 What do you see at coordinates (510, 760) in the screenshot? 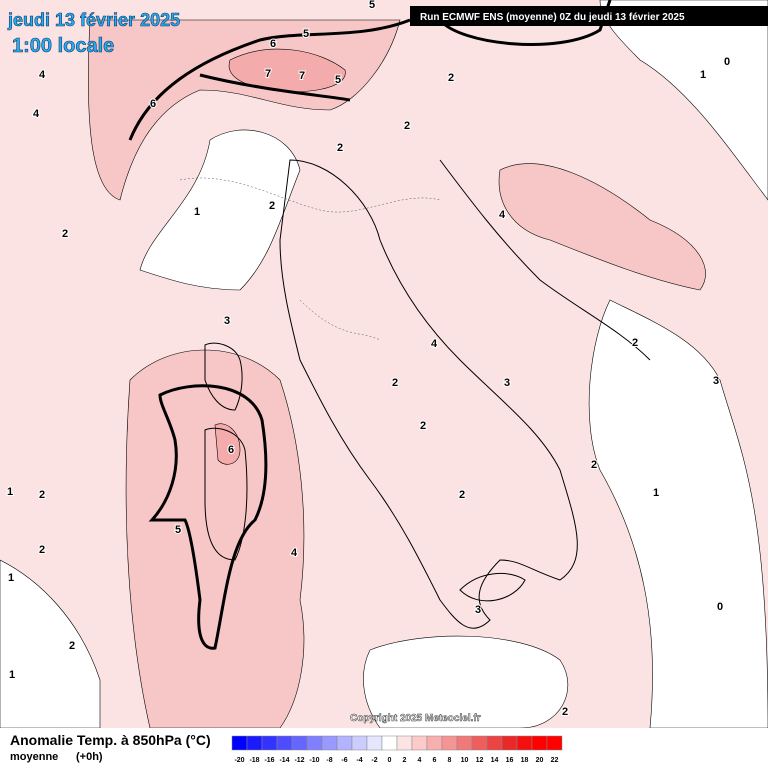
I see `scale-label: 16` at bounding box center [510, 760].